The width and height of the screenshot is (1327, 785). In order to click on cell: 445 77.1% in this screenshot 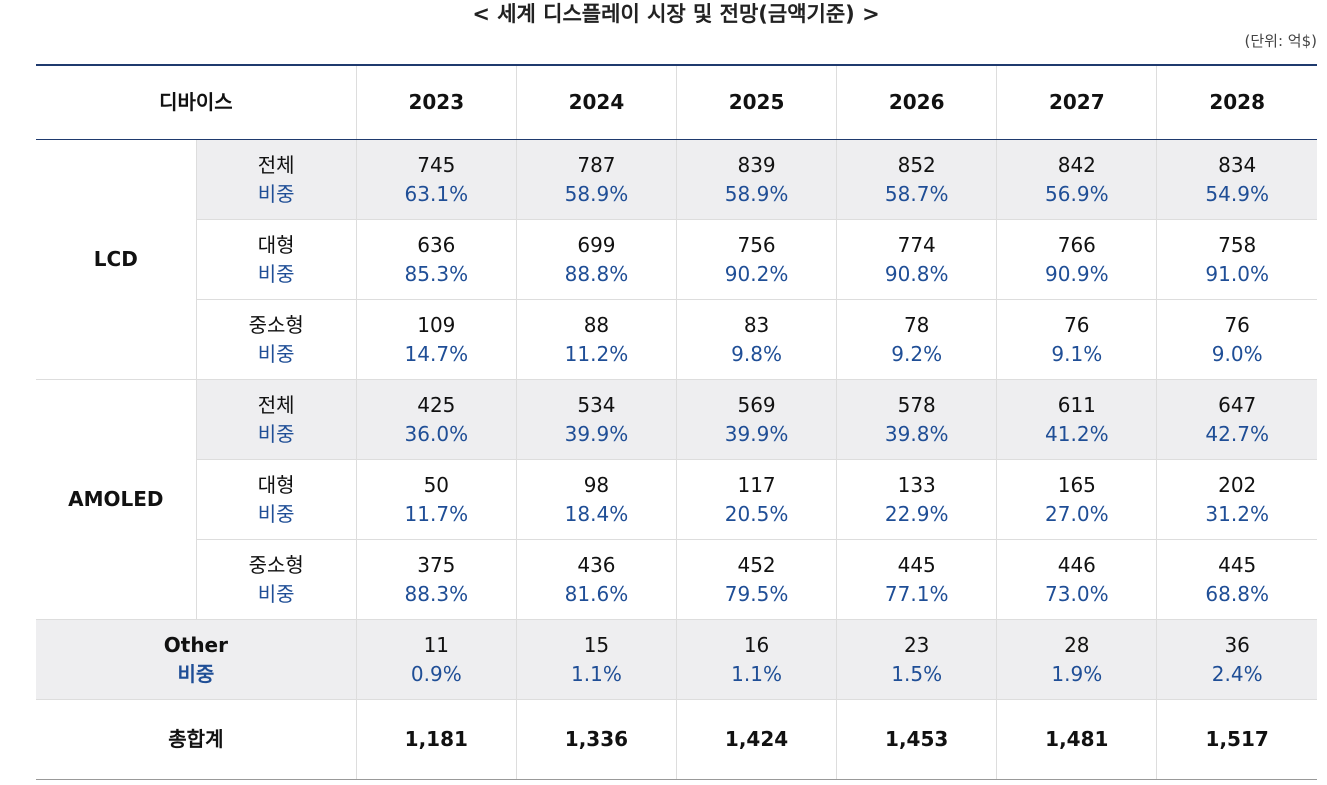, I will do `click(917, 579)`.